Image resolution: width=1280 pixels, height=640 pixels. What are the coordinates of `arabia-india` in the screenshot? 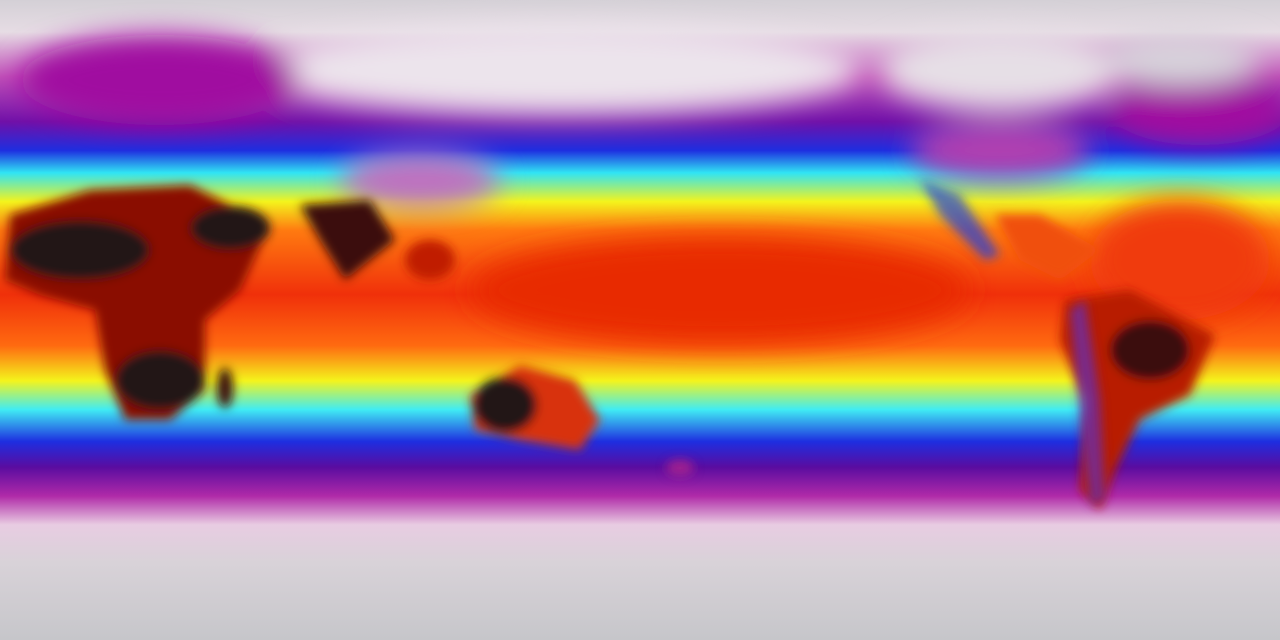 It's located at (347, 240).